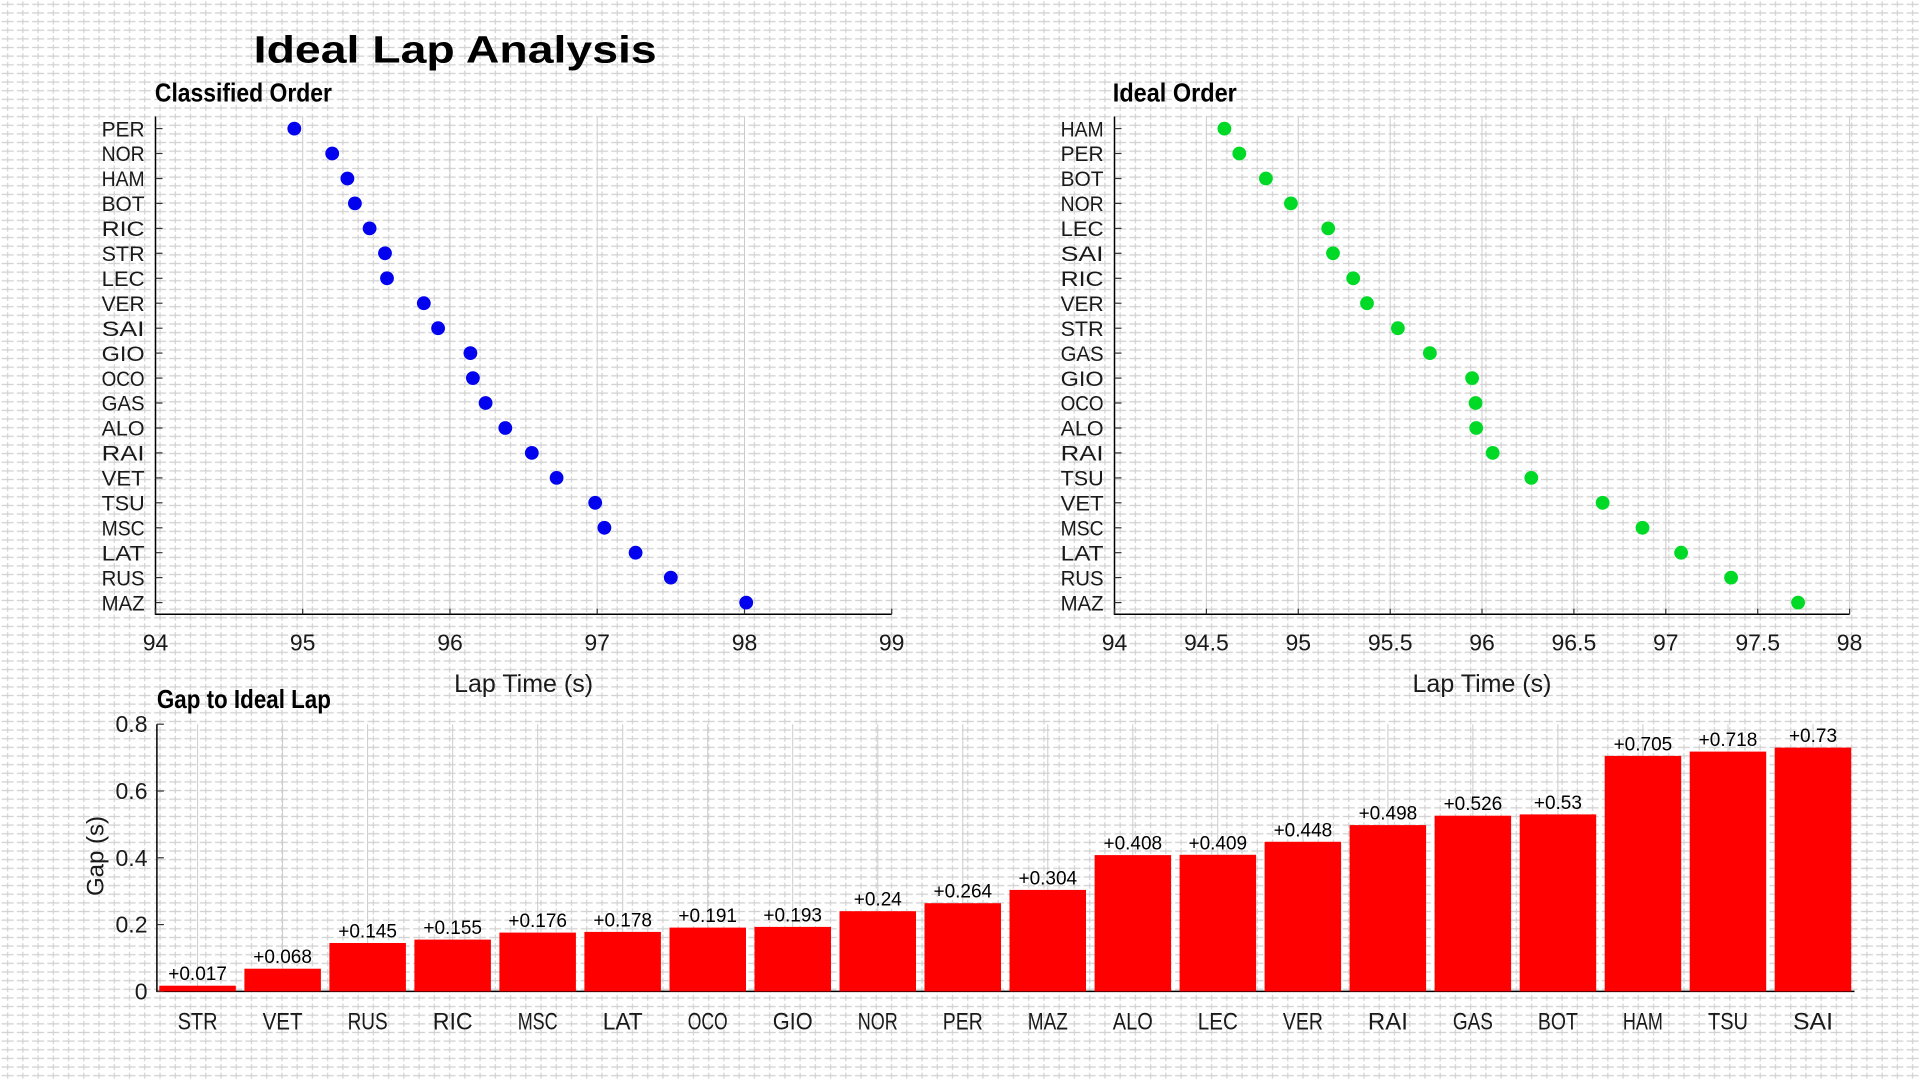 The width and height of the screenshot is (1920, 1080). What do you see at coordinates (141, 991) in the screenshot?
I see `svg-text: 0` at bounding box center [141, 991].